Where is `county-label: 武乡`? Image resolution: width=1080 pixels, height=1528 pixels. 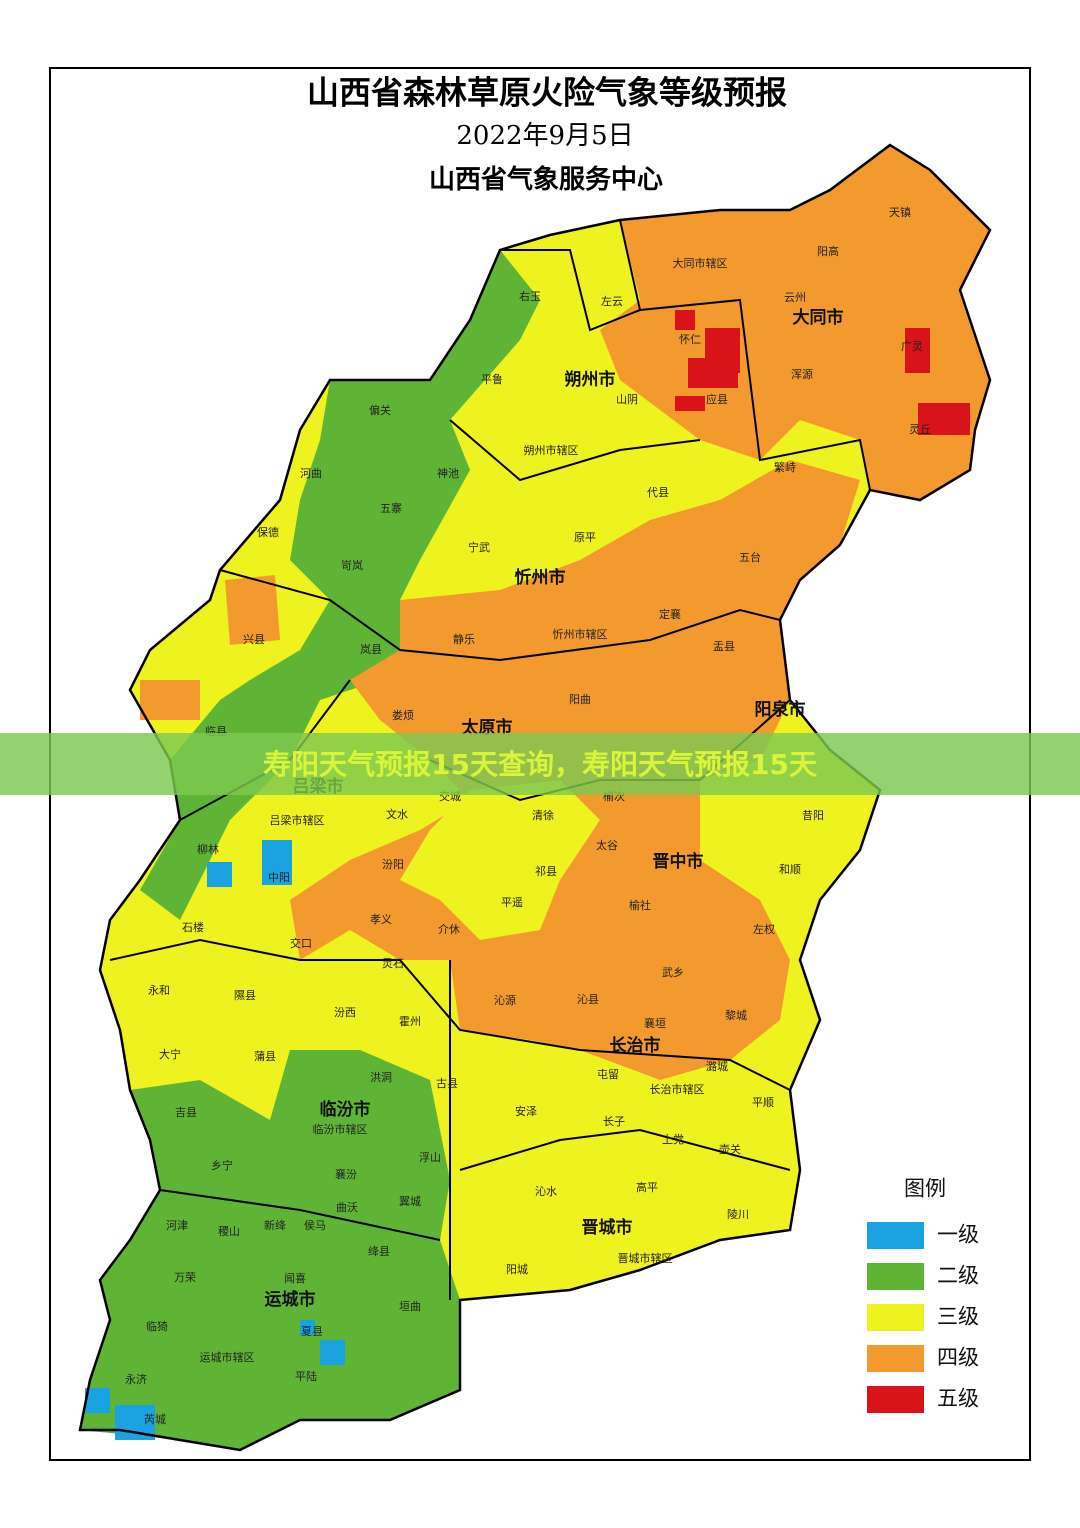 county-label: 武乡 is located at coordinates (673, 972).